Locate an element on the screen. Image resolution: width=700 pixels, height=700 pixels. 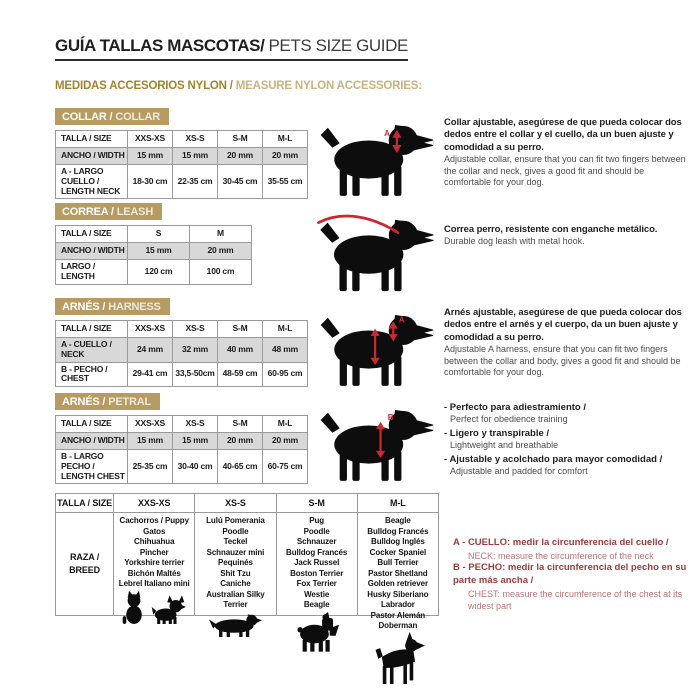
table-cell: 24 mm is located at coordinates (150, 350).